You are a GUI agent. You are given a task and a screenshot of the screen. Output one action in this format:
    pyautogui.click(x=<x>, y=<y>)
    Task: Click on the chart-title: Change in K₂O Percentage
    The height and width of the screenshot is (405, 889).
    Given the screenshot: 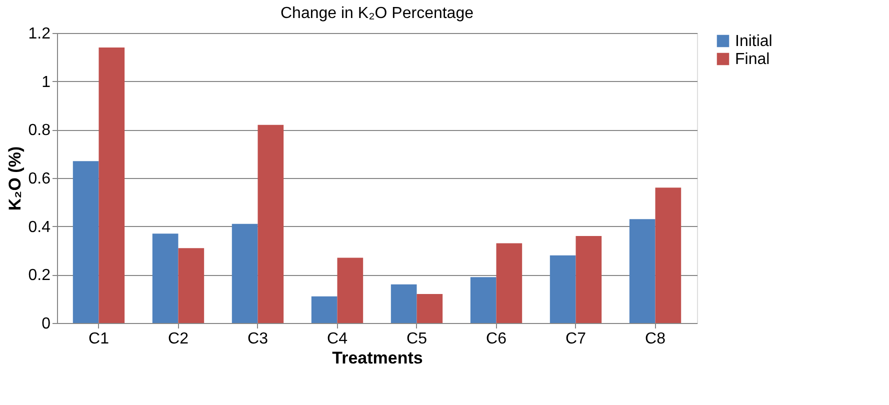 What is the action you would take?
    pyautogui.click(x=377, y=13)
    